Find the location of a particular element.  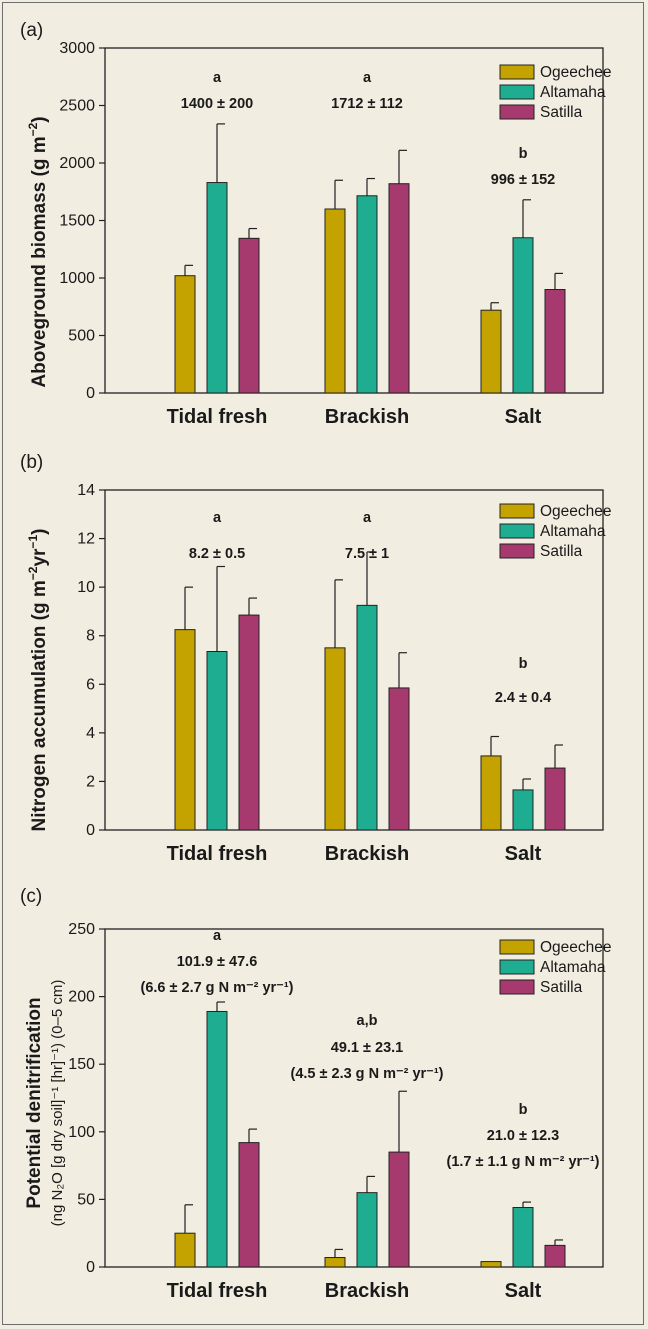

y-tick-label: 10 is located at coordinates (86, 587).